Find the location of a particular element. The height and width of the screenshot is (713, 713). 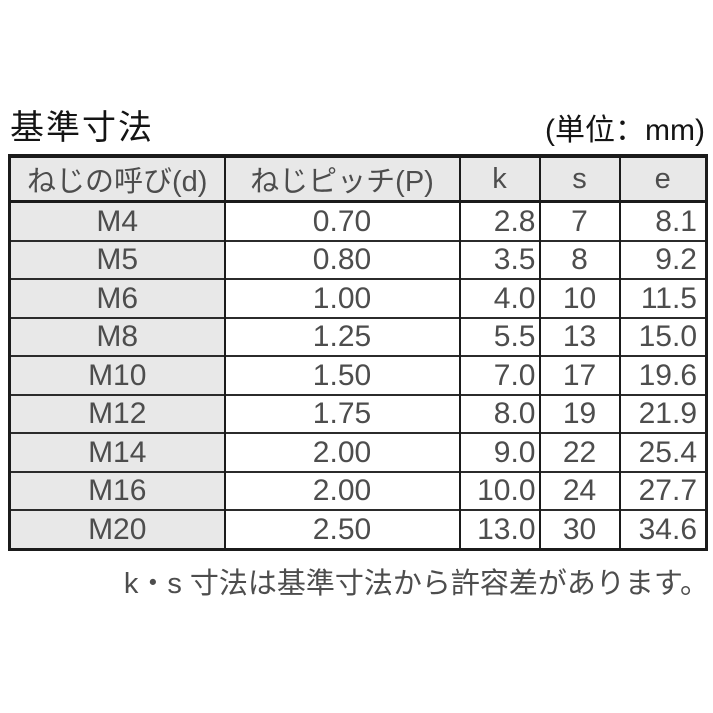

cell-p: 1.75 is located at coordinates (341, 413).